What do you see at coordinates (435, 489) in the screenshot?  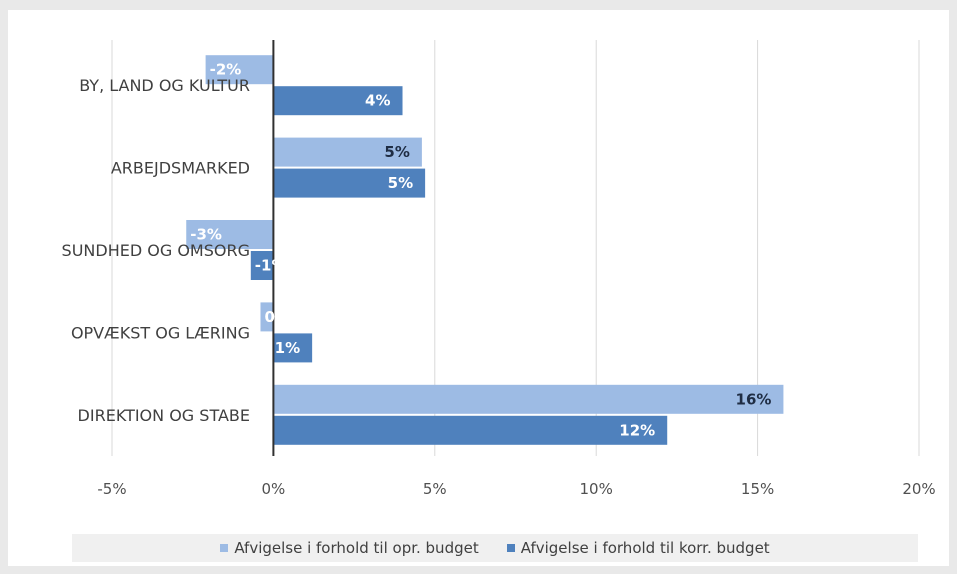 I see `x-tick-label: 5%` at bounding box center [435, 489].